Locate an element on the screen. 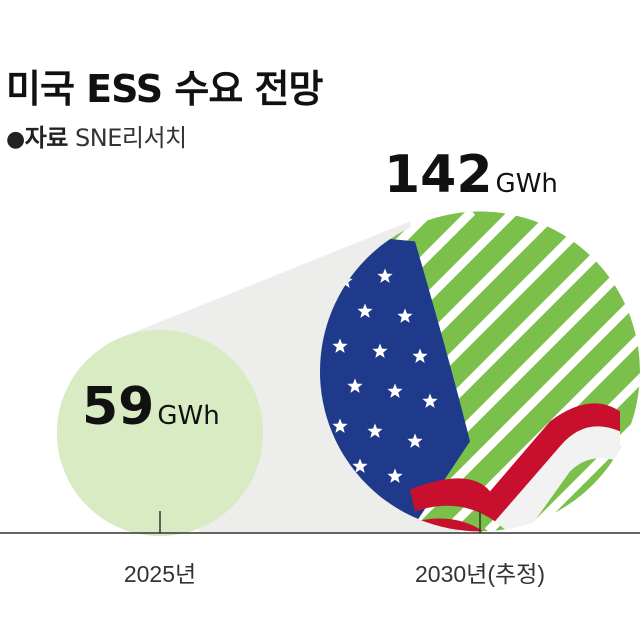  source-line: ●자료 SNE리서치 is located at coordinates (96, 135).